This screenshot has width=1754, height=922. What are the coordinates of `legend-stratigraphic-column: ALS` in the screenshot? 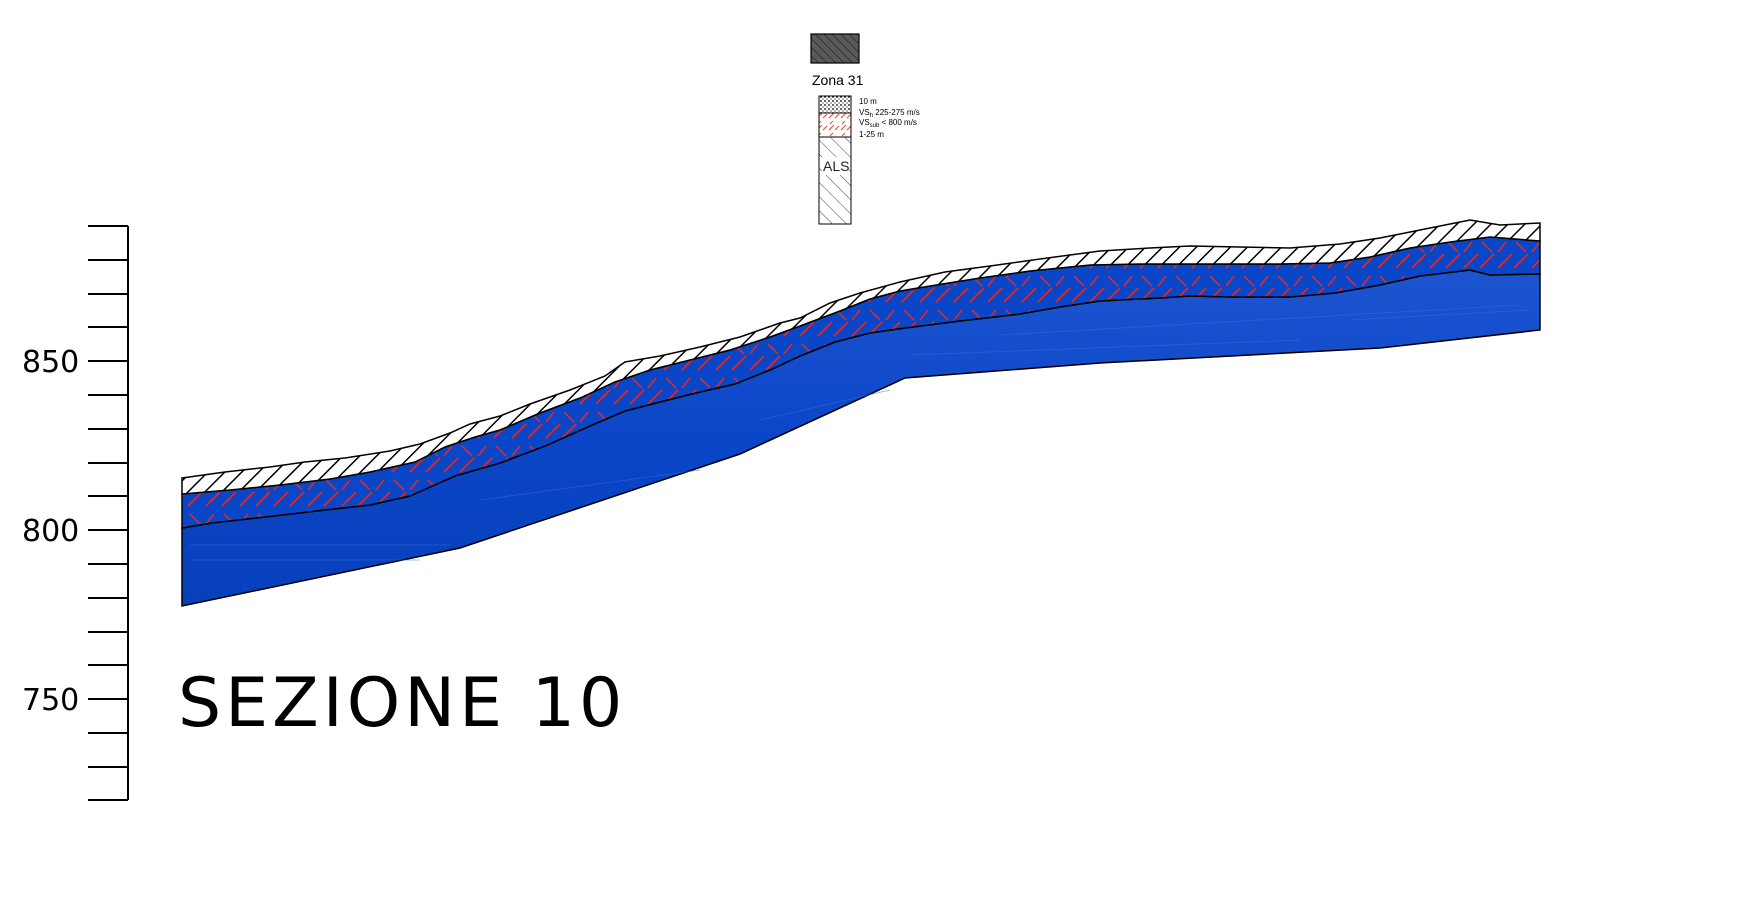 It's located at (835, 160).